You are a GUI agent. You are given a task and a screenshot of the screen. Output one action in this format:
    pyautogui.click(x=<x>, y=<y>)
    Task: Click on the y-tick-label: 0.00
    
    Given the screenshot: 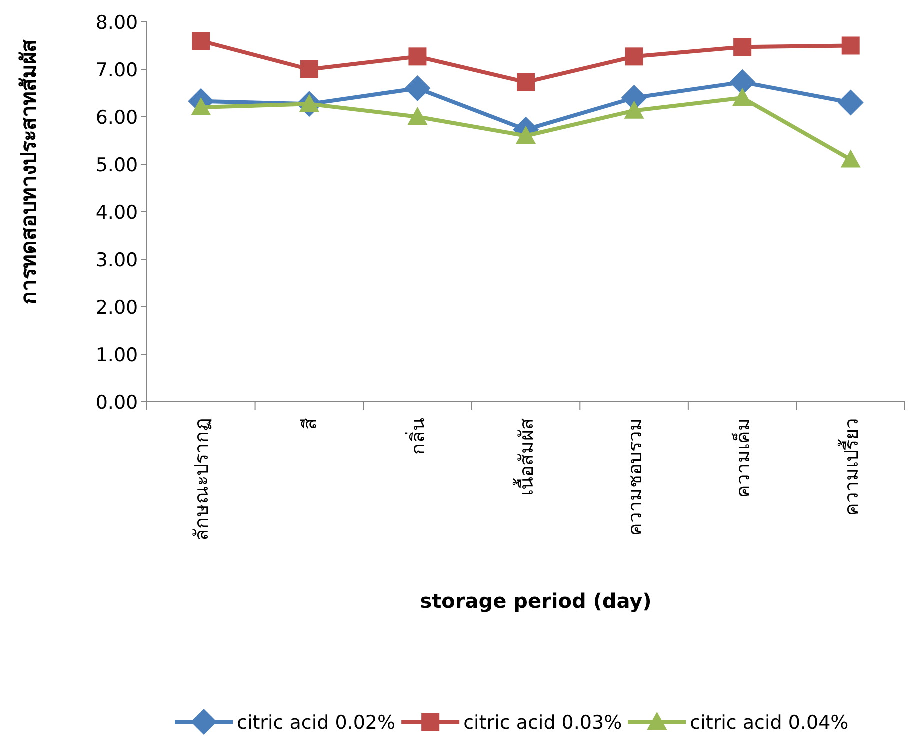 What is the action you would take?
    pyautogui.click(x=117, y=403)
    